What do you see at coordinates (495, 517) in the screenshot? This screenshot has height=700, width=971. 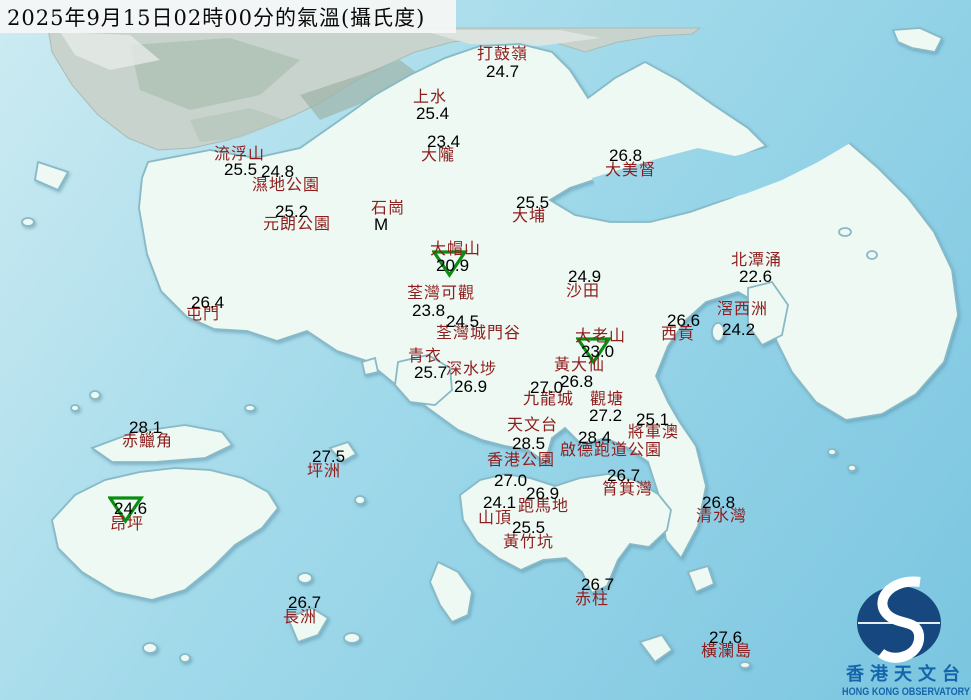 I see `station-name: 山頂` at bounding box center [495, 517].